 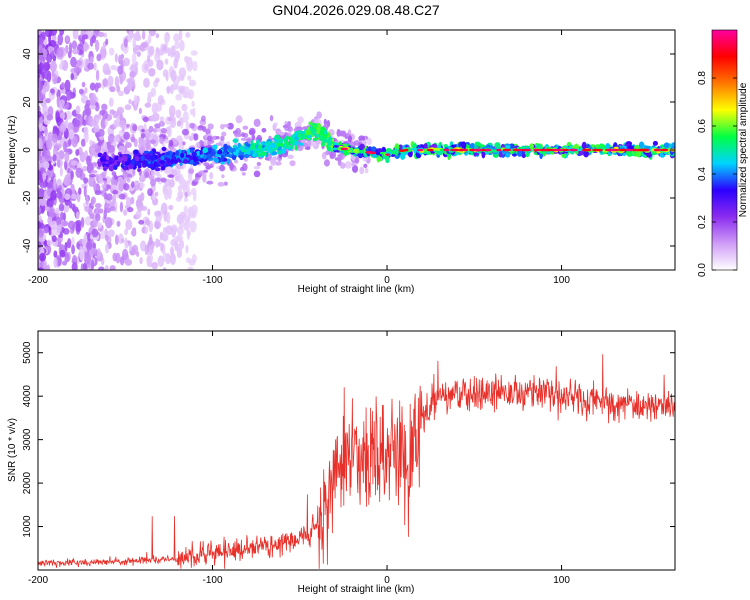 I want to click on spectrogram-x-label: Height of straight line (km), so click(x=356, y=289).